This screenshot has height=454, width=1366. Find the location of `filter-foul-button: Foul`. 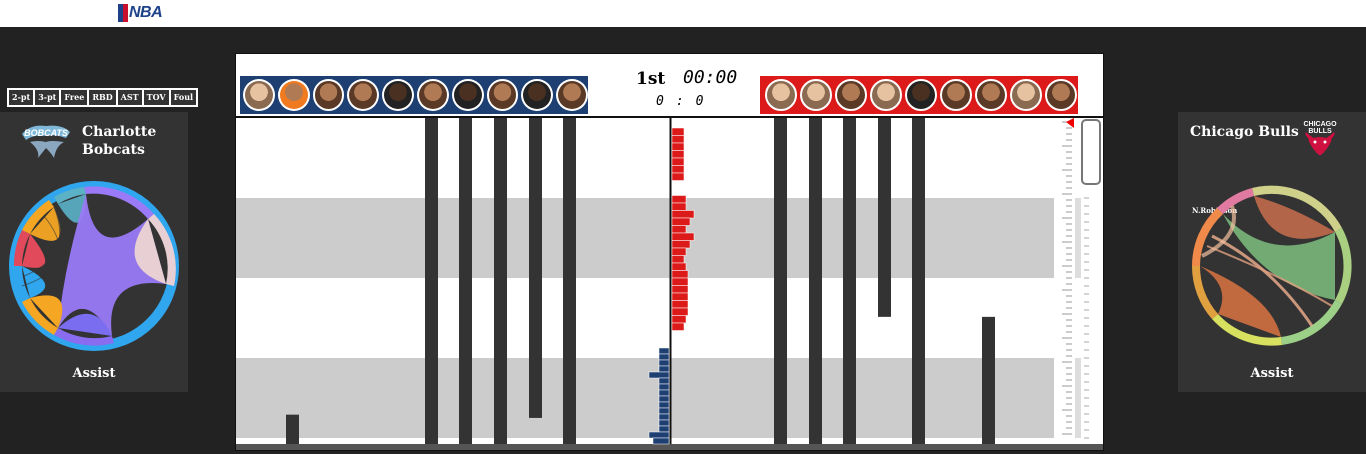

filter-foul-button: Foul is located at coordinates (183, 97).